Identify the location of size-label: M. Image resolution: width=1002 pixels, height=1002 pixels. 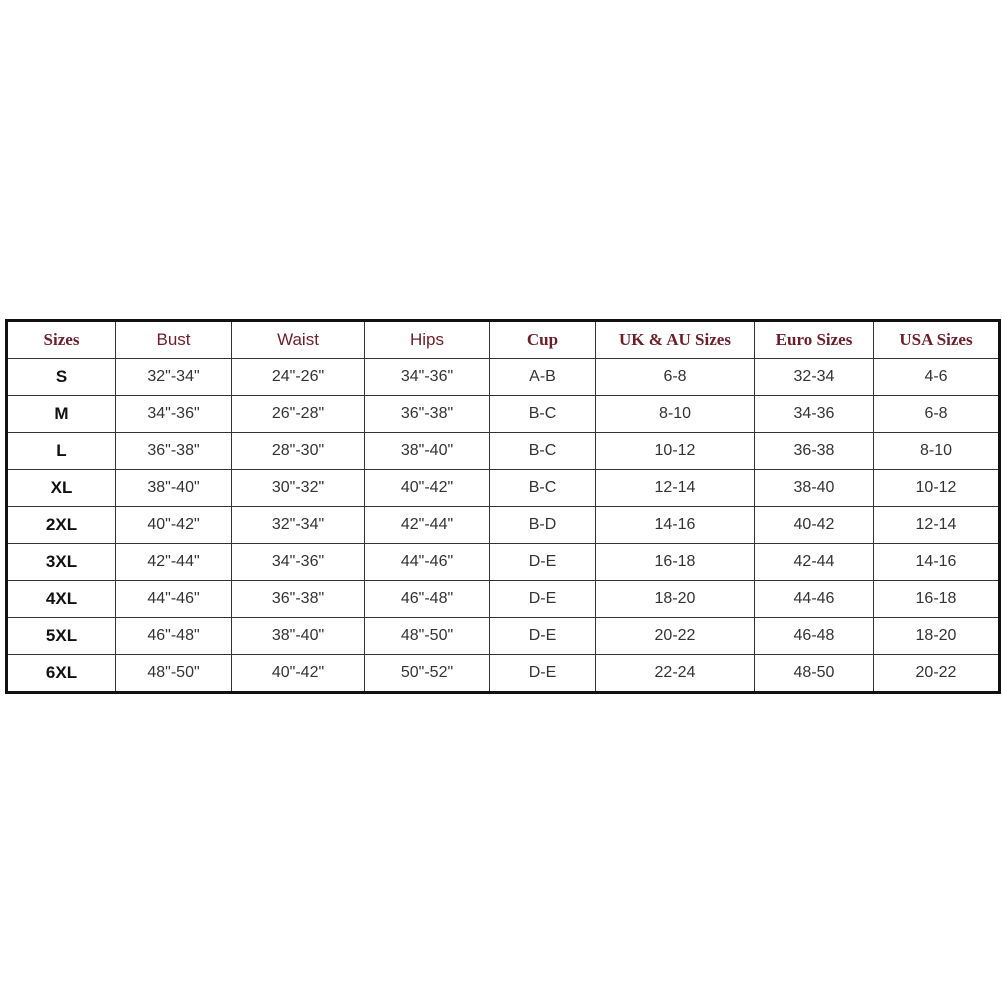
(61, 414).